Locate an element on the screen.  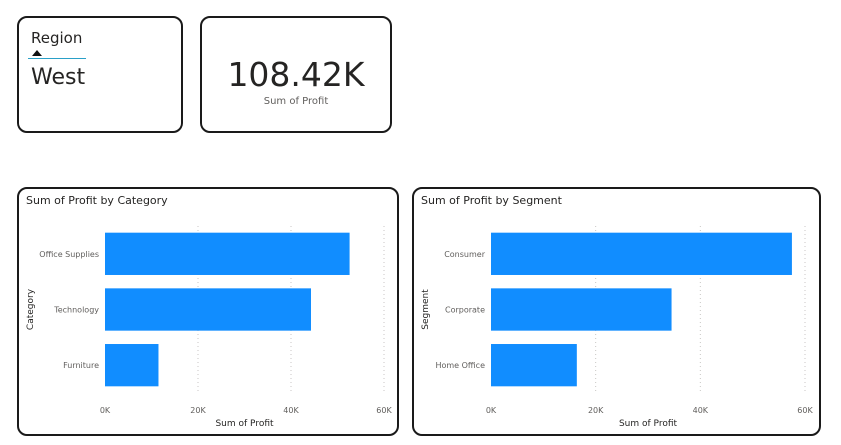
kpi-card: 108.42K Sum of Profit is located at coordinates (296, 74).